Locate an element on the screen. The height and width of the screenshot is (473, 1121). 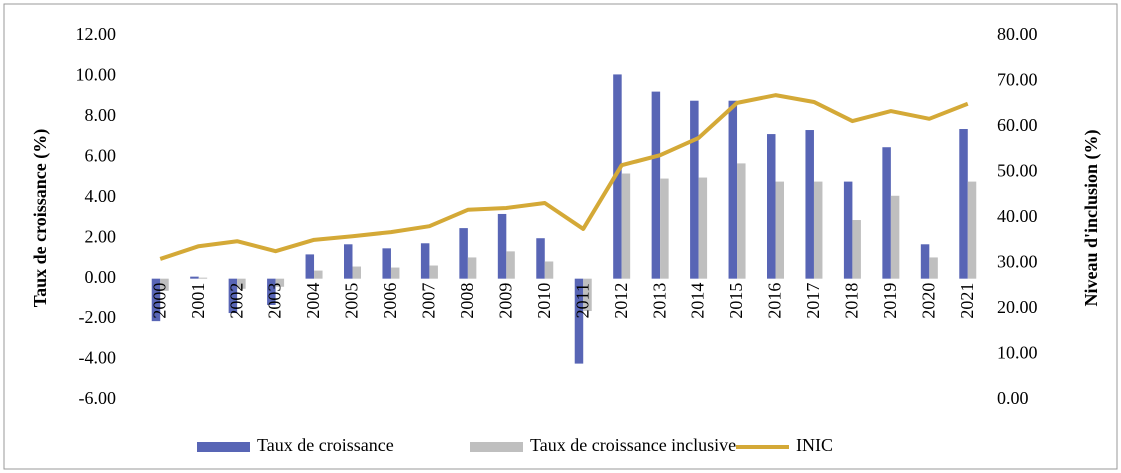
x-tick-label: 2015 is located at coordinates (736, 301).